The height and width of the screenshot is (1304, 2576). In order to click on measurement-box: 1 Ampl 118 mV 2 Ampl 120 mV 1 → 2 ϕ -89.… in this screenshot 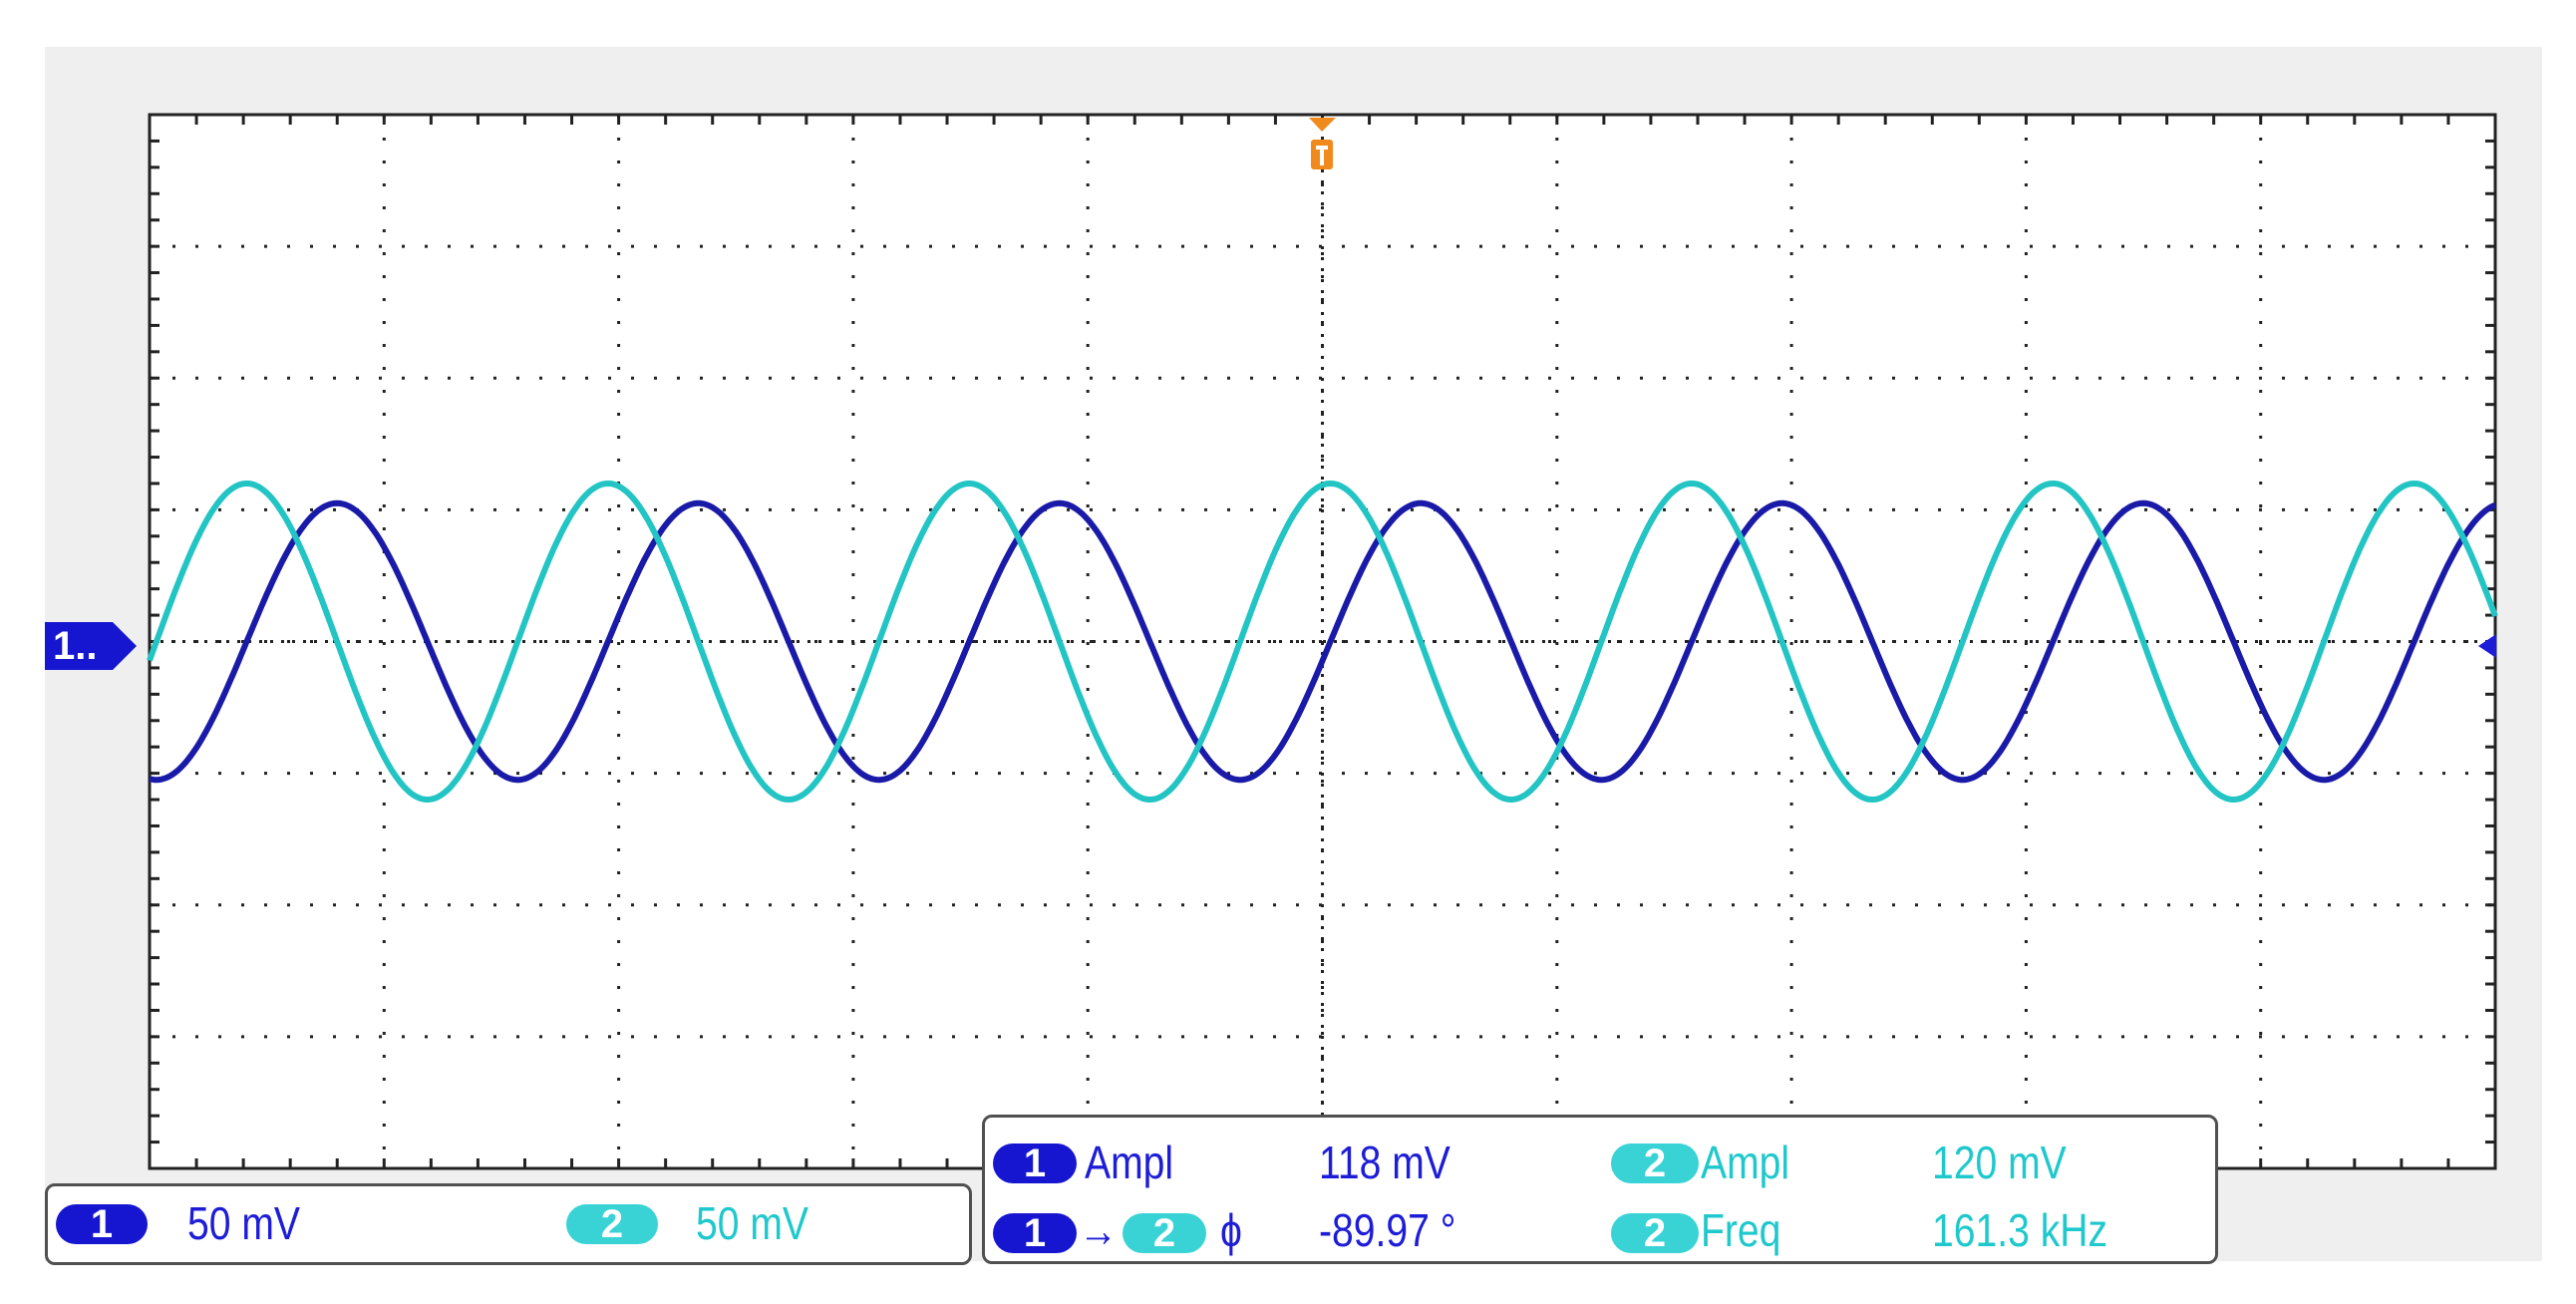, I will do `click(1600, 1189)`.